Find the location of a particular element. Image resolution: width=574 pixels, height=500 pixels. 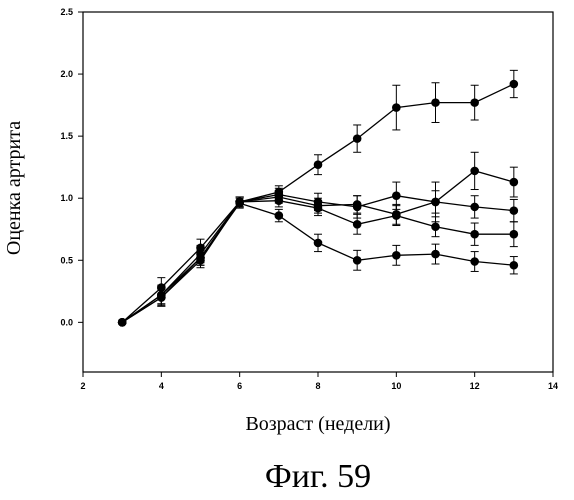

y-tick-label: 1.0 is located at coordinates (66, 198).